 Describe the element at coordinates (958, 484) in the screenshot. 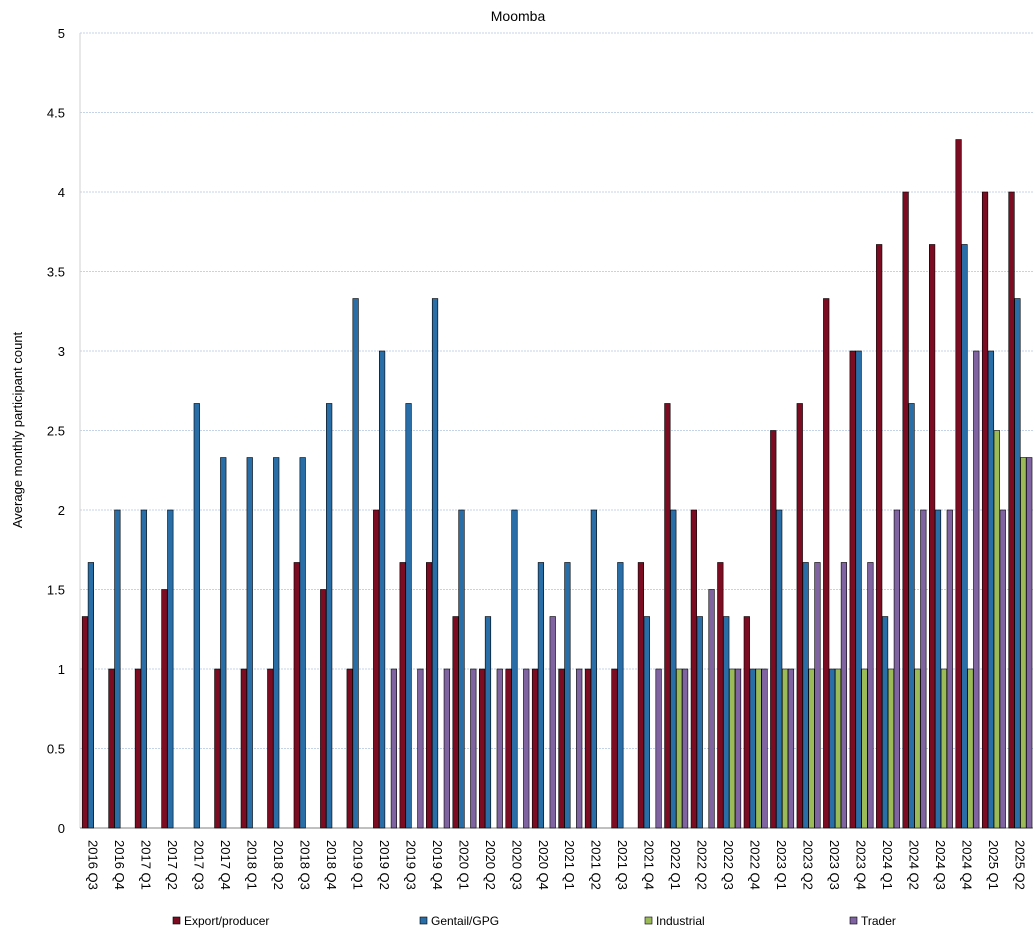

I see `bar-export-producer-2024-q4` at that location.